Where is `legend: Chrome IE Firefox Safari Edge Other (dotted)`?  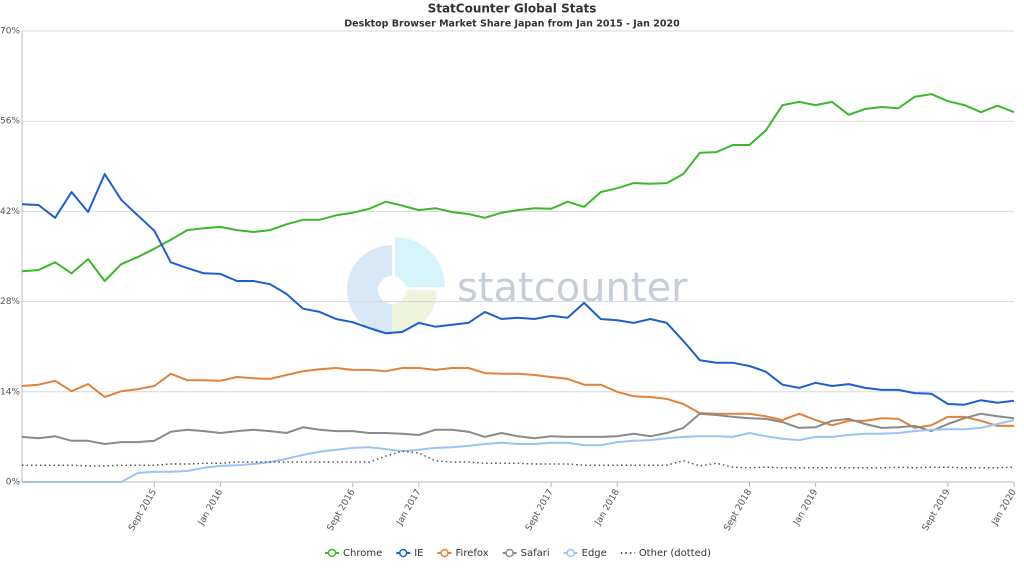 legend: Chrome IE Firefox Safari Edge Other (dotted) is located at coordinates (518, 553).